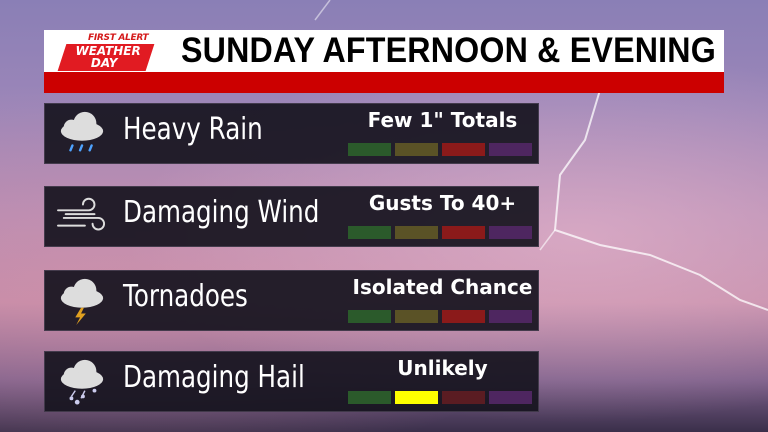 This screenshot has height=432, width=768. Describe the element at coordinates (106, 52) in the screenshot. I see `first-alert-weather-day-logo: FIRST ALERT WEATHER DAY` at that location.